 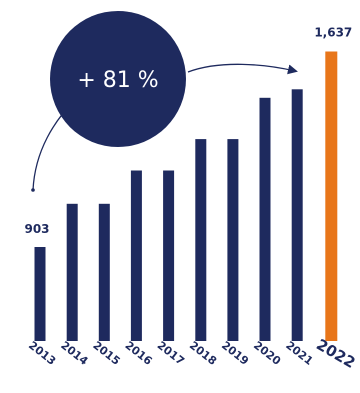 What do you see at coordinates (203, 353) in the screenshot?
I see `tick-label-2018: 2018` at bounding box center [203, 353].